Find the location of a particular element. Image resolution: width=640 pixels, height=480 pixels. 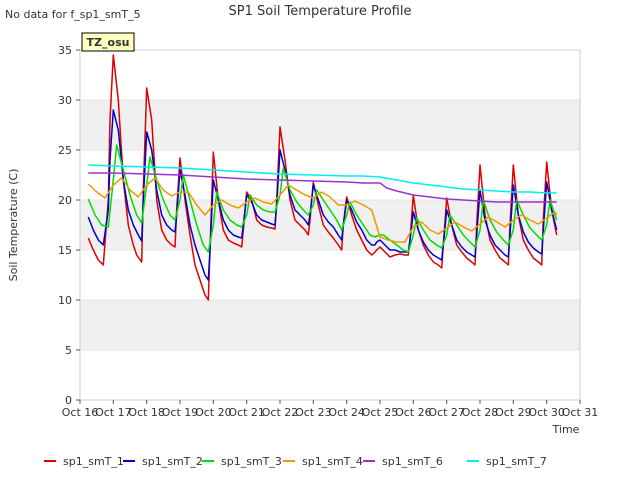

y-tick-label: 20 is located at coordinates (65, 200).